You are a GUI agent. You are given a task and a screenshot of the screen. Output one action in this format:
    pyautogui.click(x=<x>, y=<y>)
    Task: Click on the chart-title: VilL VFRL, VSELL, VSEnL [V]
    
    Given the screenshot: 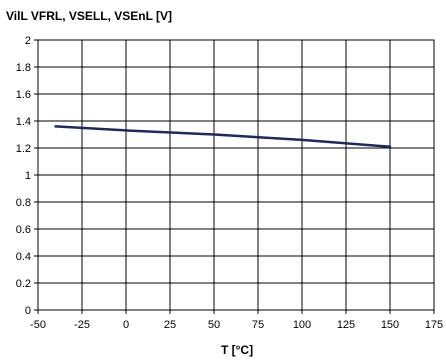 What is the action you would take?
    pyautogui.click(x=89, y=16)
    